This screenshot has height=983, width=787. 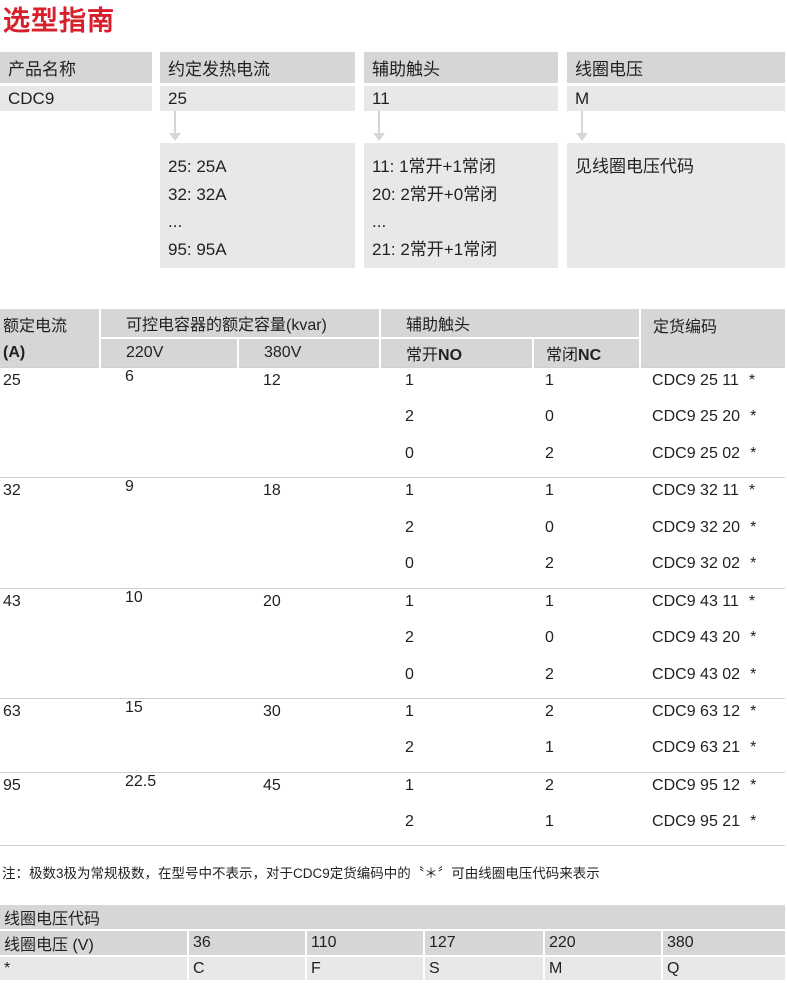 I want to click on cell-code: CDC9 25 02 *, so click(x=712, y=459).